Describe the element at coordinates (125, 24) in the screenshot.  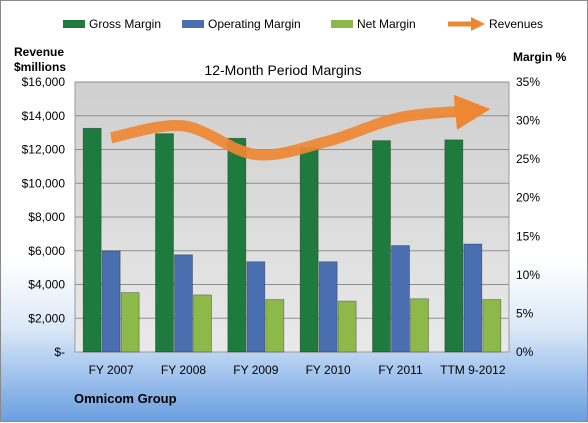
I see `legend-label-gross-margin: Gross Margin` at that location.